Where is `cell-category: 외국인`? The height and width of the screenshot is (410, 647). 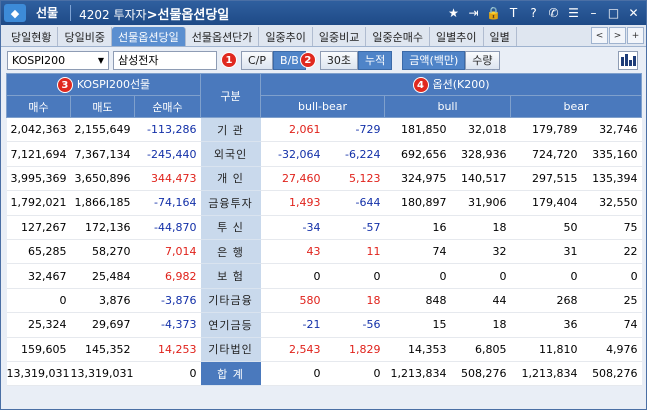 cell-category: 외국인 is located at coordinates (230, 154).